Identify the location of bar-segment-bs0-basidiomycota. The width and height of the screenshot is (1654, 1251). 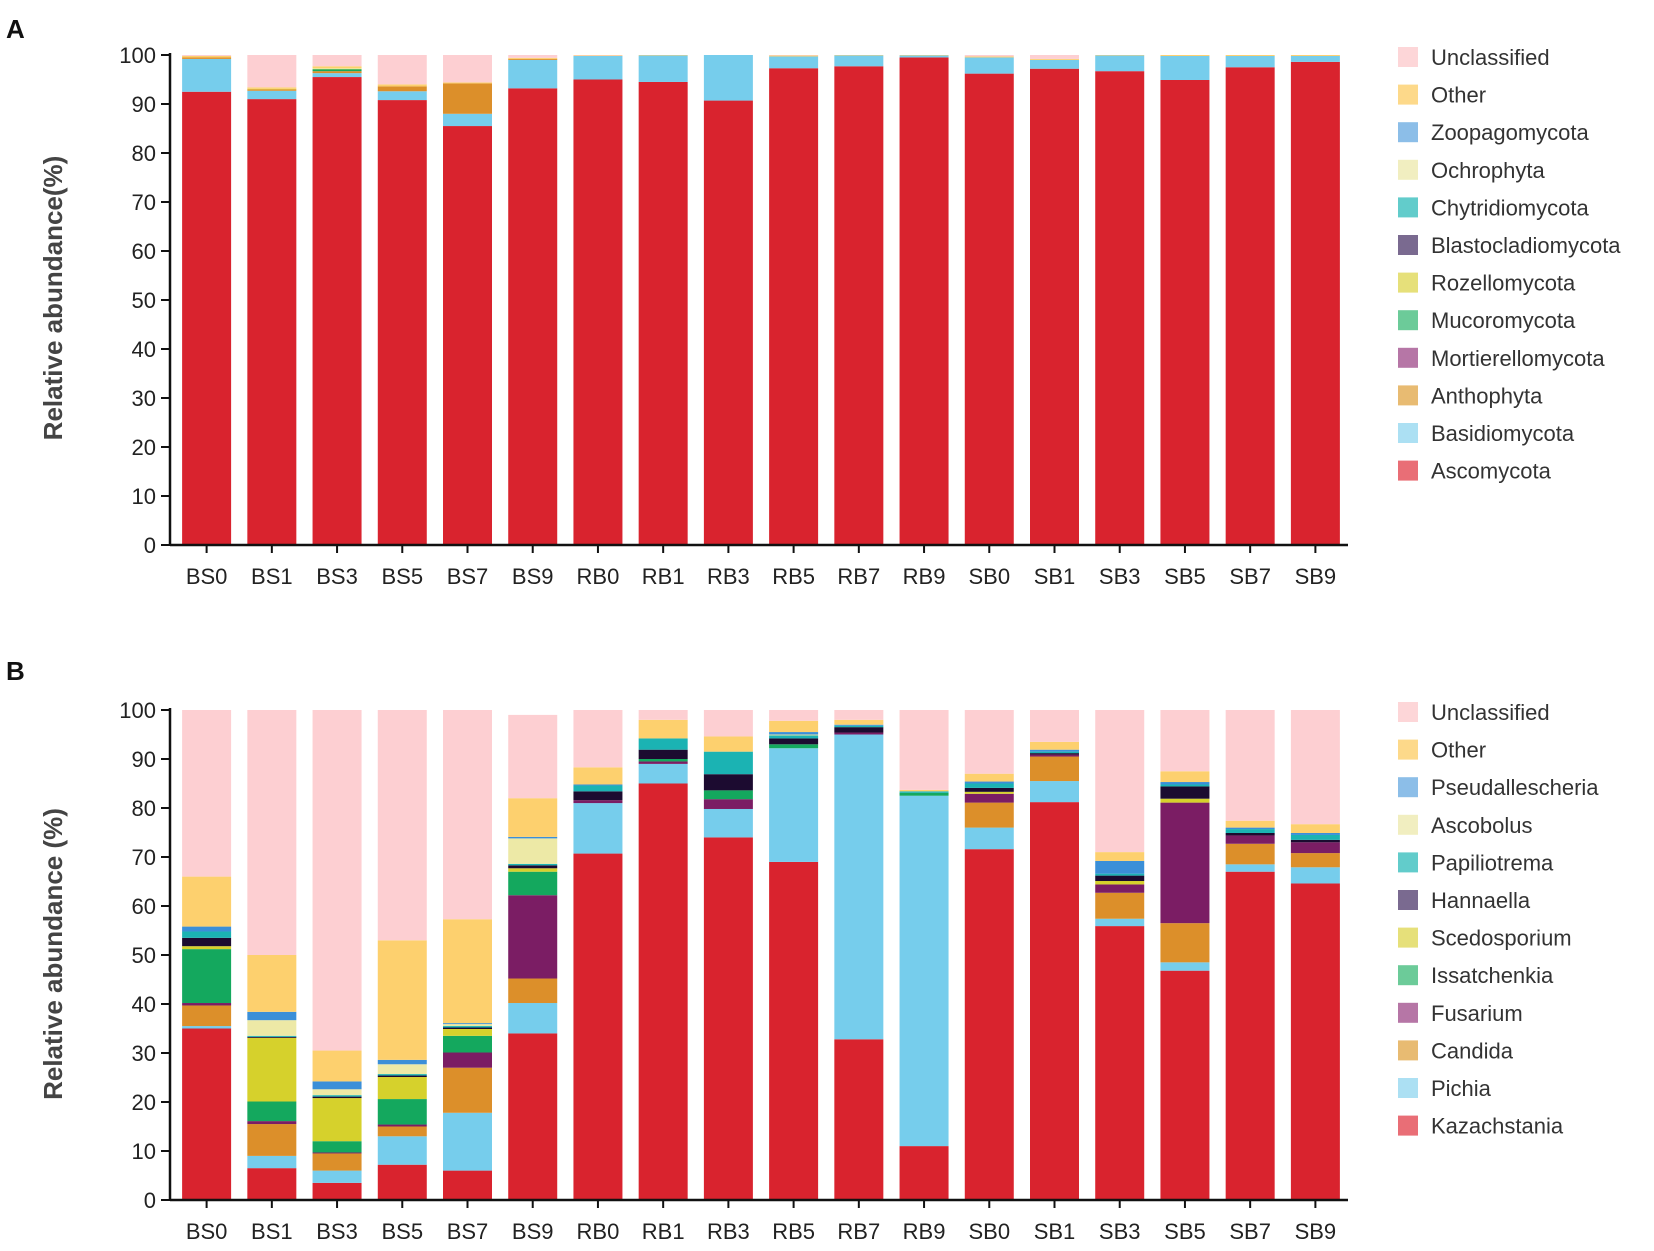
(206, 75).